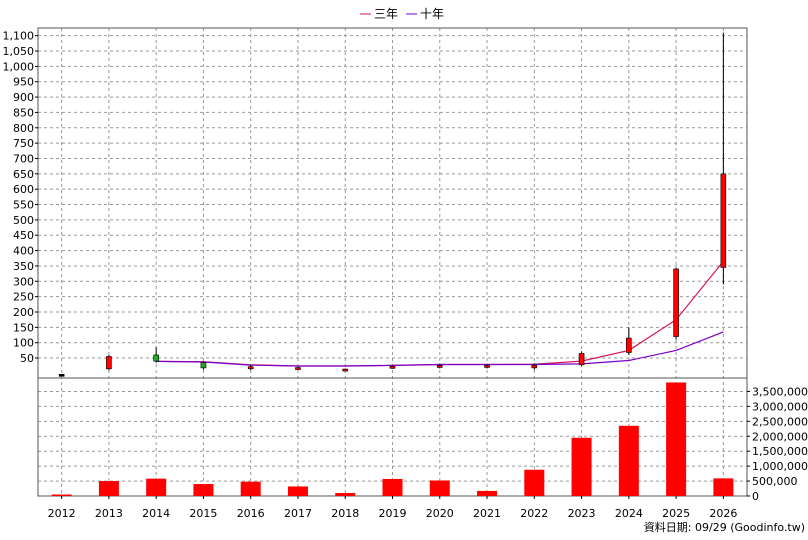  I want to click on x-tick-label: 2021, so click(487, 513).